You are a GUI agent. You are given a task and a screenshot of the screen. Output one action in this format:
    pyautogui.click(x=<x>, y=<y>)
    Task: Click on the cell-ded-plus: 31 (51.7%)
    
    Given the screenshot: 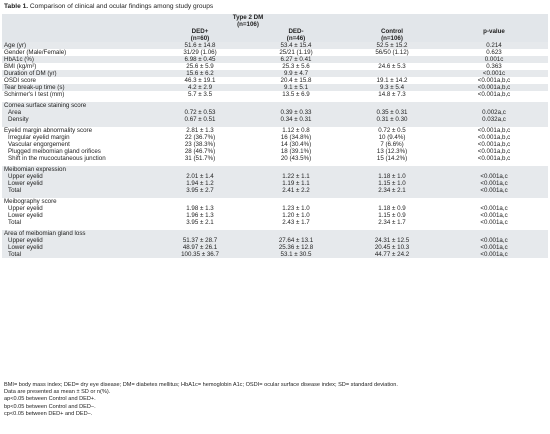 What is the action you would take?
    pyautogui.click(x=200, y=158)
    